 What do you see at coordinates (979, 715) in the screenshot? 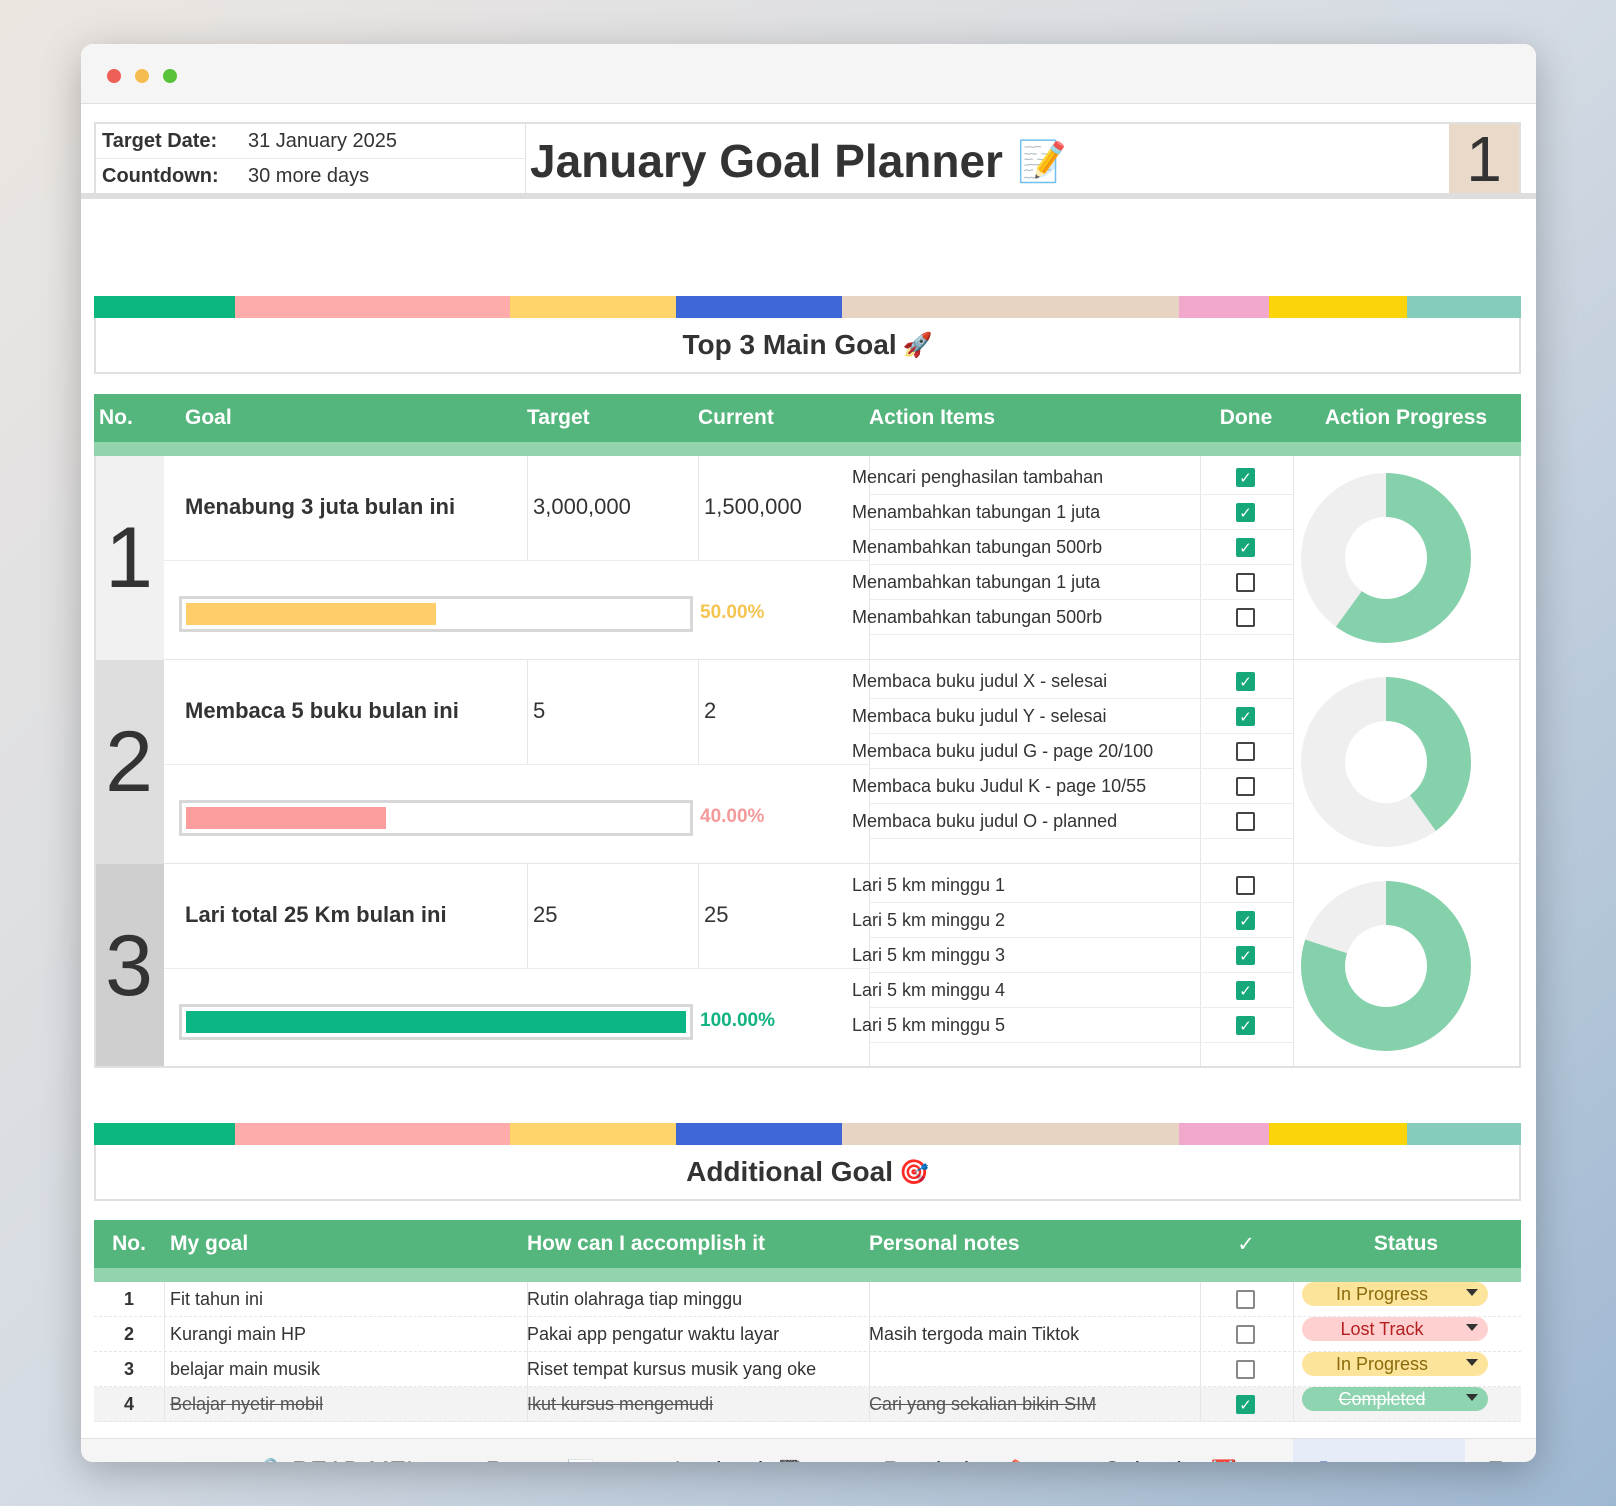
I see `action-item: Membaca buku judul Y - selesai` at bounding box center [979, 715].